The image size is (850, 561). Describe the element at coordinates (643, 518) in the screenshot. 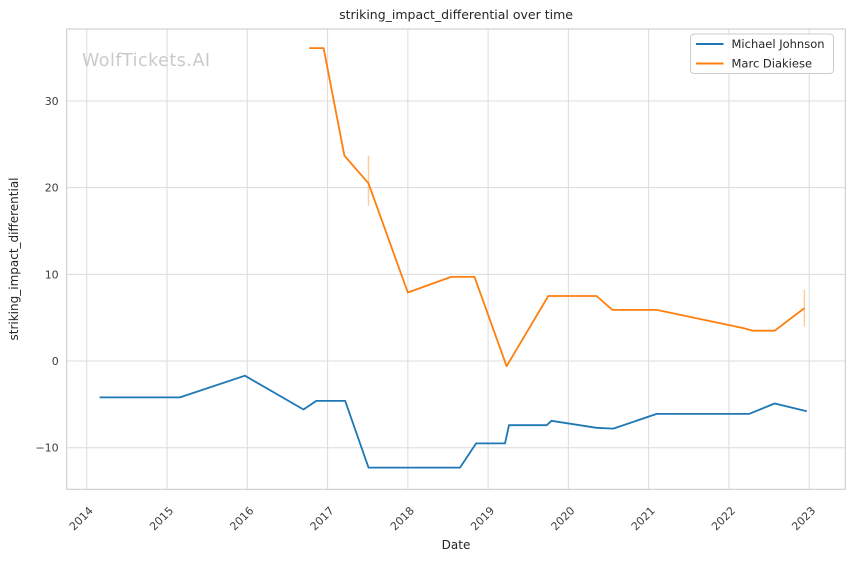

I see `x-tick-label: 2021` at that location.